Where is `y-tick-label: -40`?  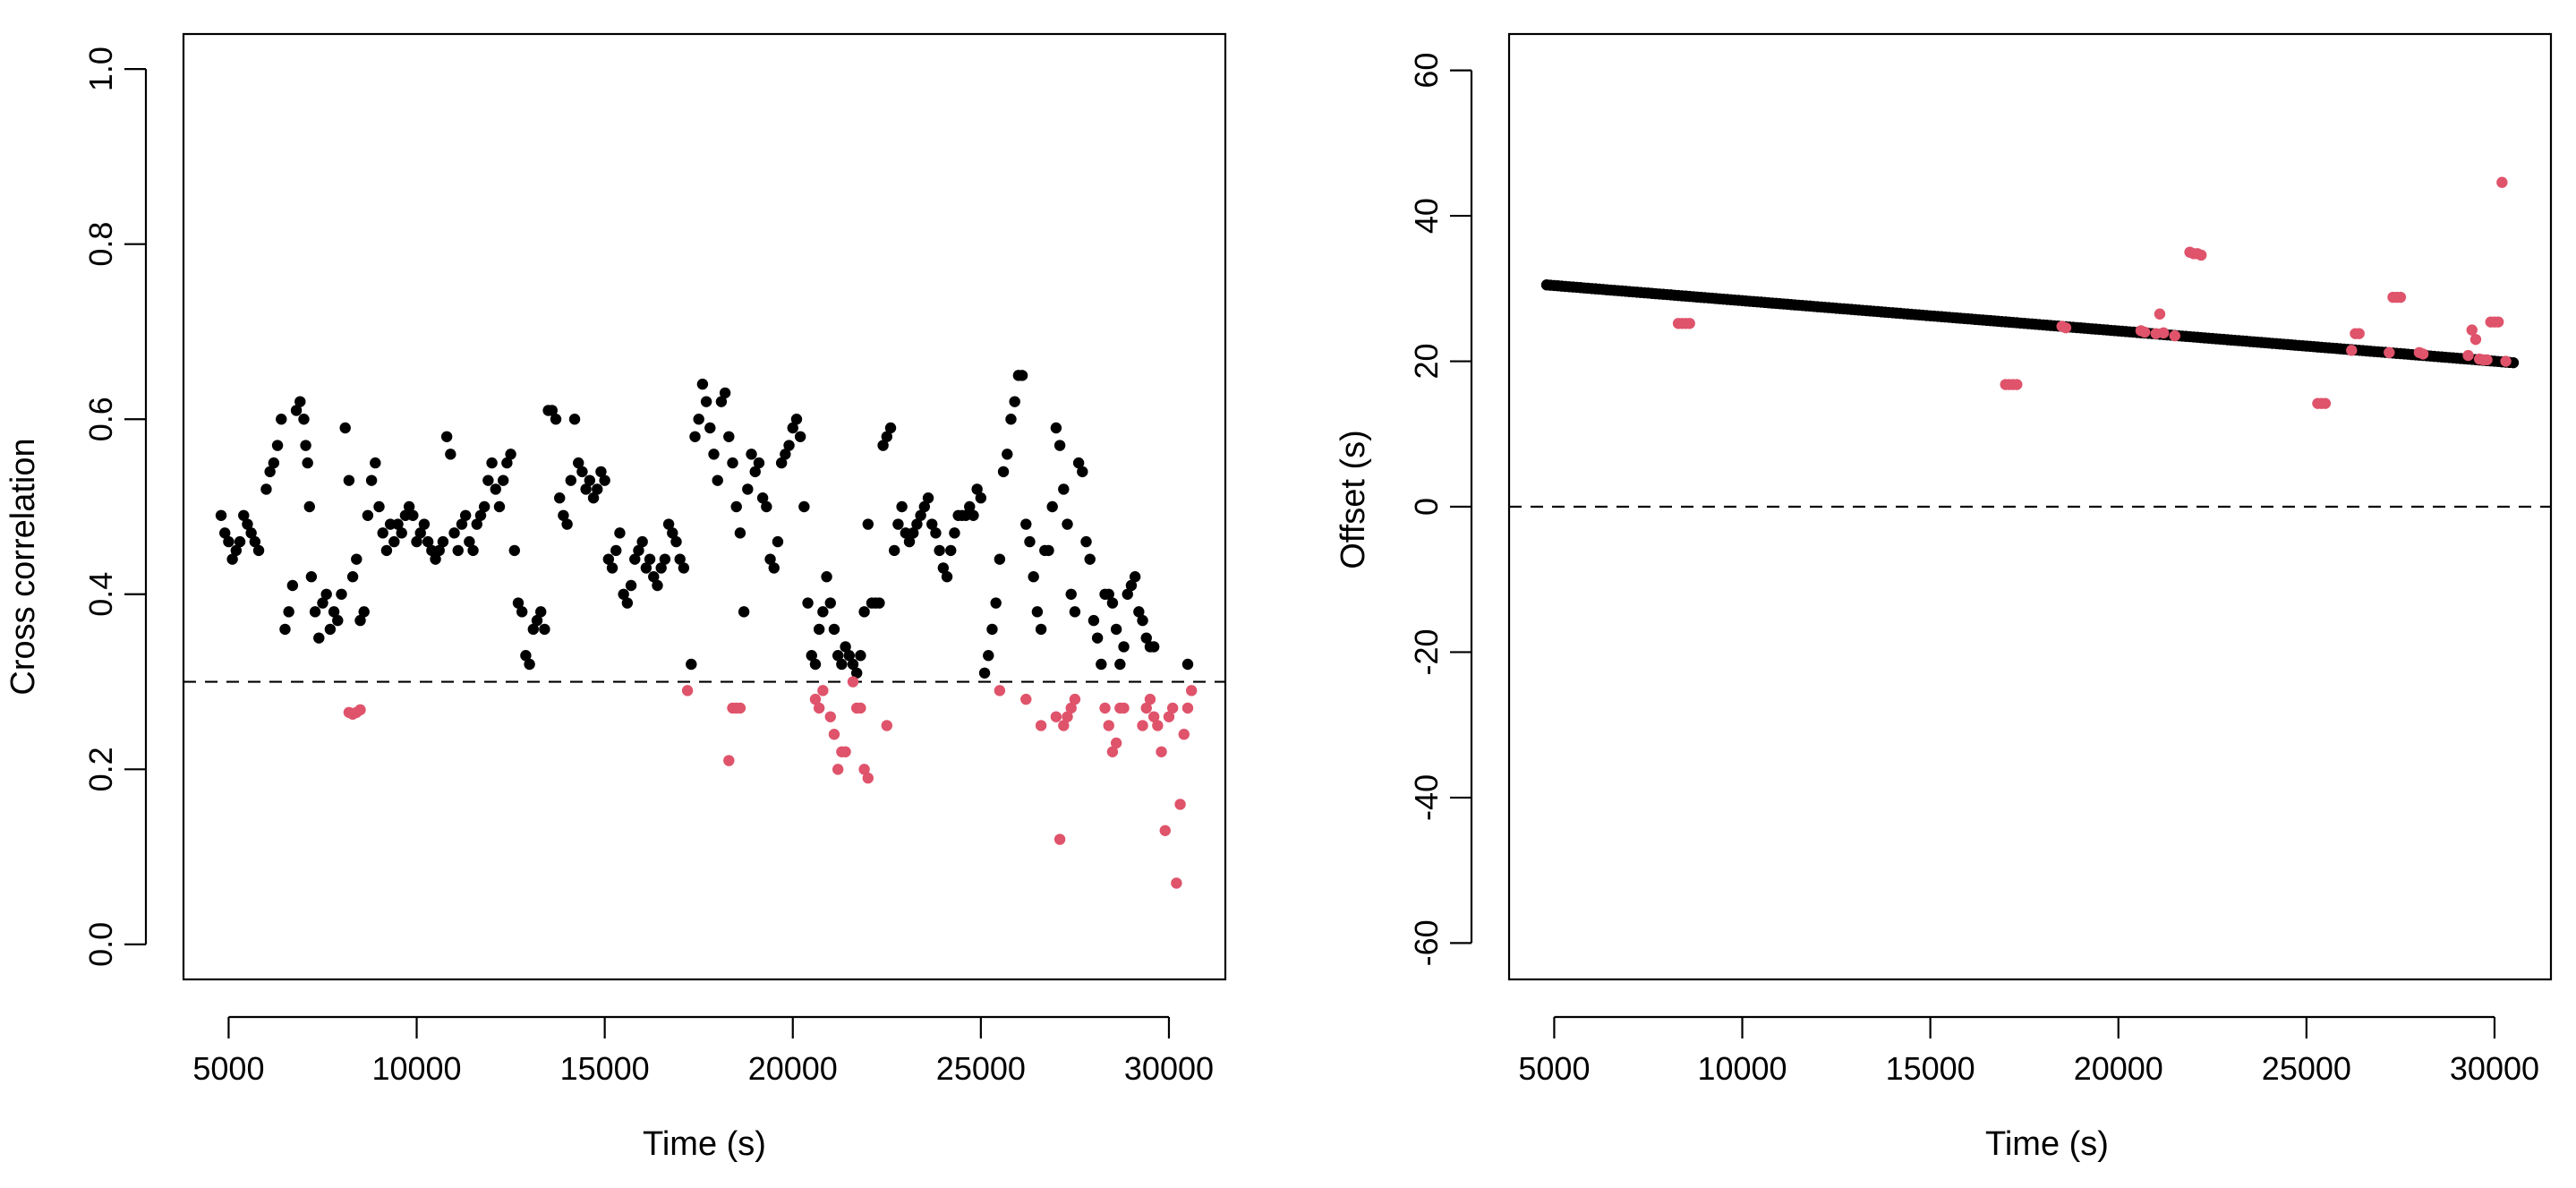 y-tick-label: -40 is located at coordinates (1426, 797).